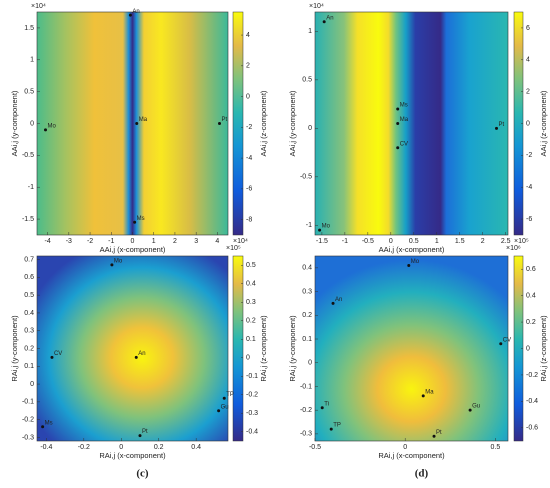  Describe the element at coordinates (196, 447) in the screenshot. I see `x-tick-label: 0.4` at that location.